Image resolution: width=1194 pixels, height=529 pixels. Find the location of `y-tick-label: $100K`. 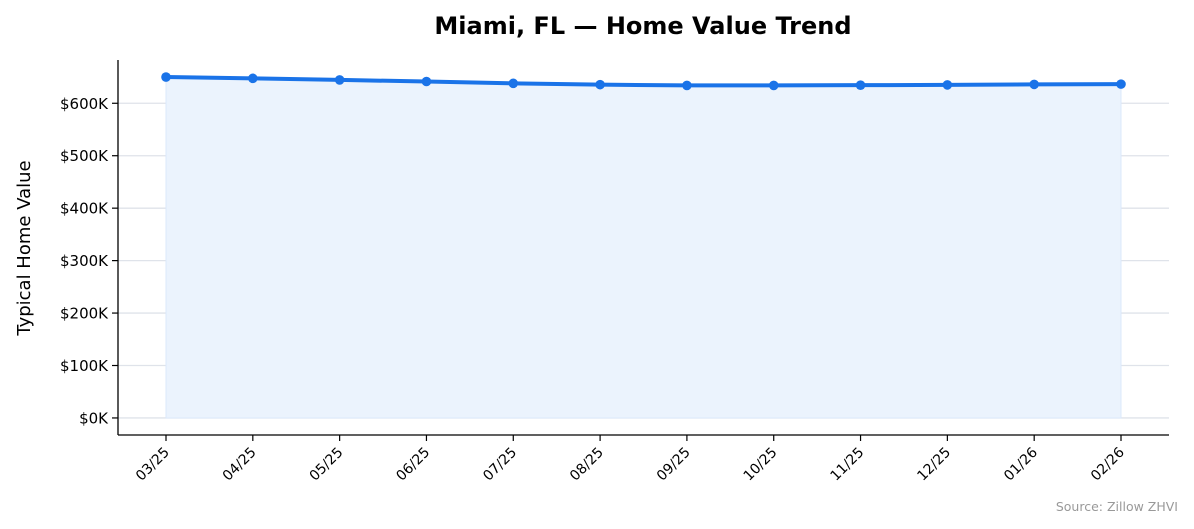

y-tick-label: $100K is located at coordinates (84, 366).